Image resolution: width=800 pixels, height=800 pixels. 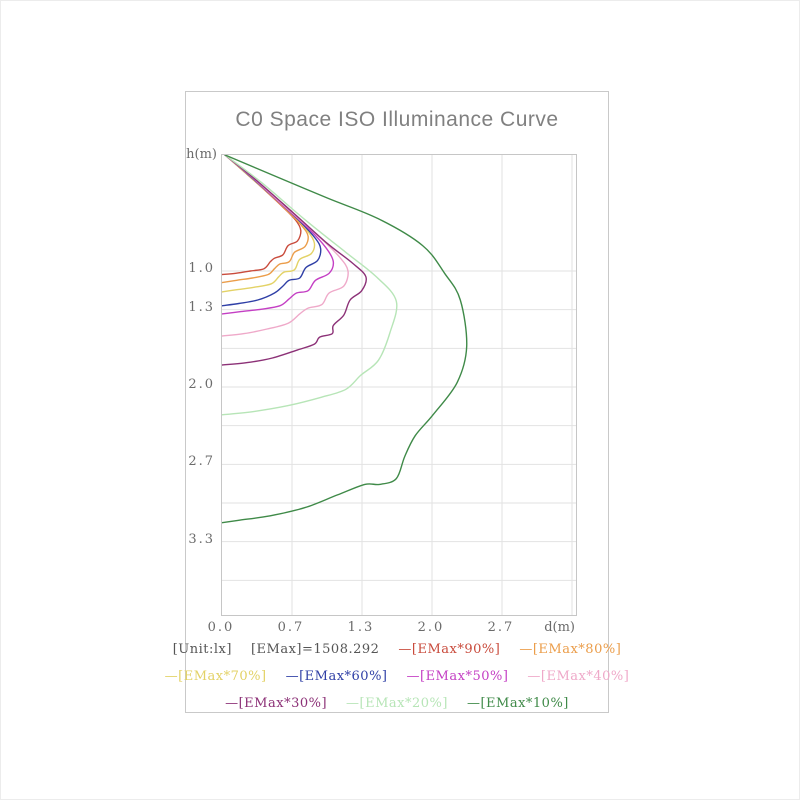 What do you see at coordinates (336, 676) in the screenshot?
I see `legend-item-emax-60: —[EMax*60%]` at bounding box center [336, 676].